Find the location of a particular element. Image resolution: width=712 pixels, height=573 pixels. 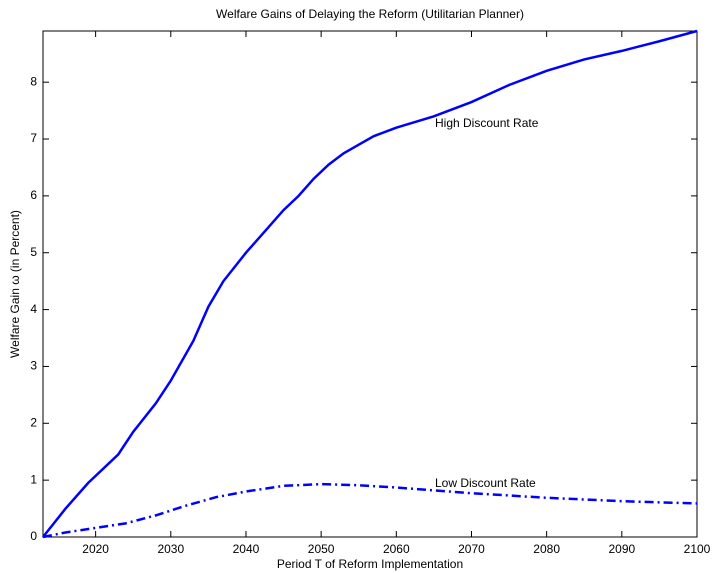

y-tick-label: 7 is located at coordinates (33, 138).